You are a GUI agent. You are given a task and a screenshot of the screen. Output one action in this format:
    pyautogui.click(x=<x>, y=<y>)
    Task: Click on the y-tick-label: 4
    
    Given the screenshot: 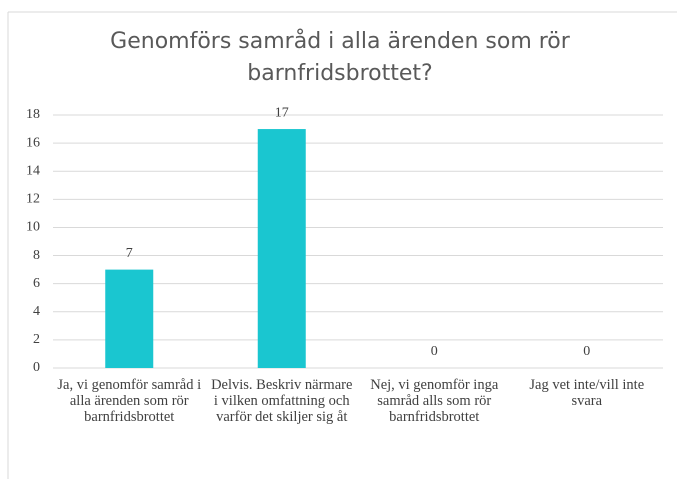 What is the action you would take?
    pyautogui.click(x=36, y=311)
    